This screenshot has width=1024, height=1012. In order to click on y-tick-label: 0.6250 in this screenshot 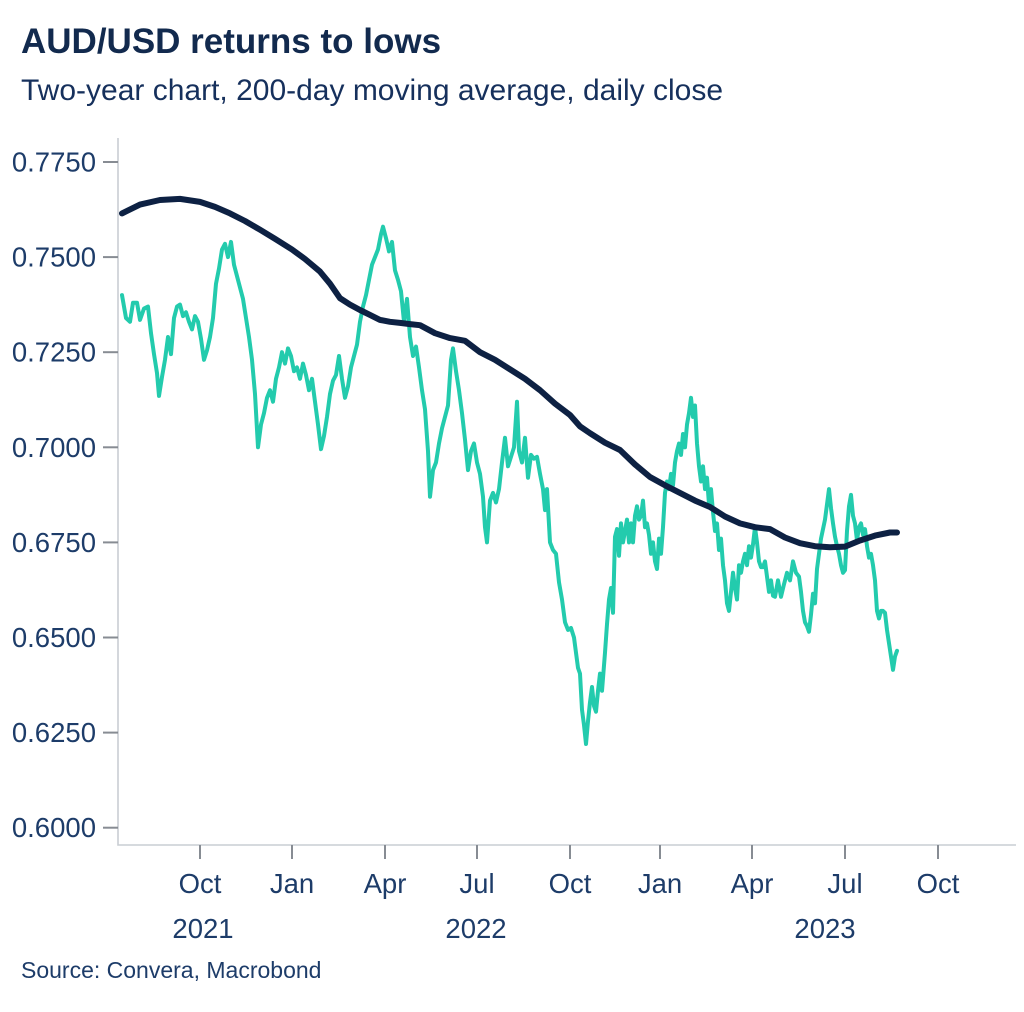, I will do `click(54, 732)`.